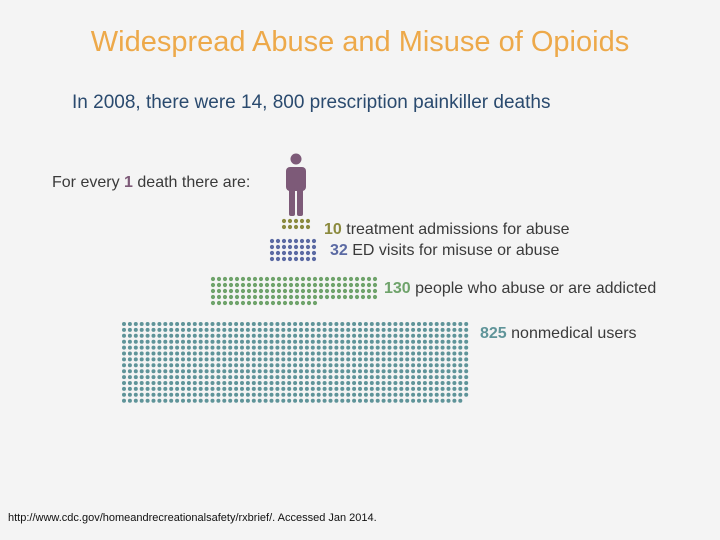 The width and height of the screenshot is (720, 540). I want to click on series-value: 10, so click(333, 229).